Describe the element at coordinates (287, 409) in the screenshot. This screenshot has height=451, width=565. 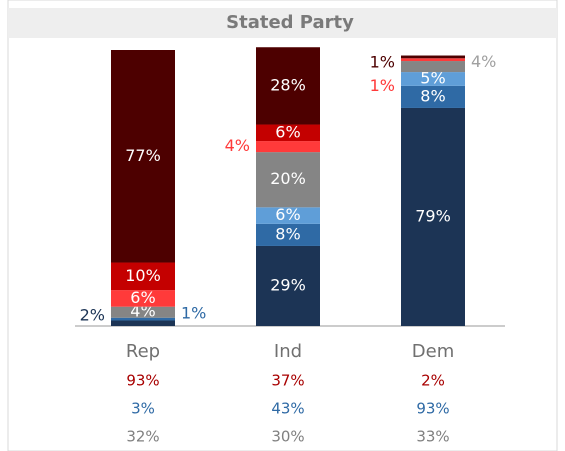
I see `summary-value: 43%` at that location.